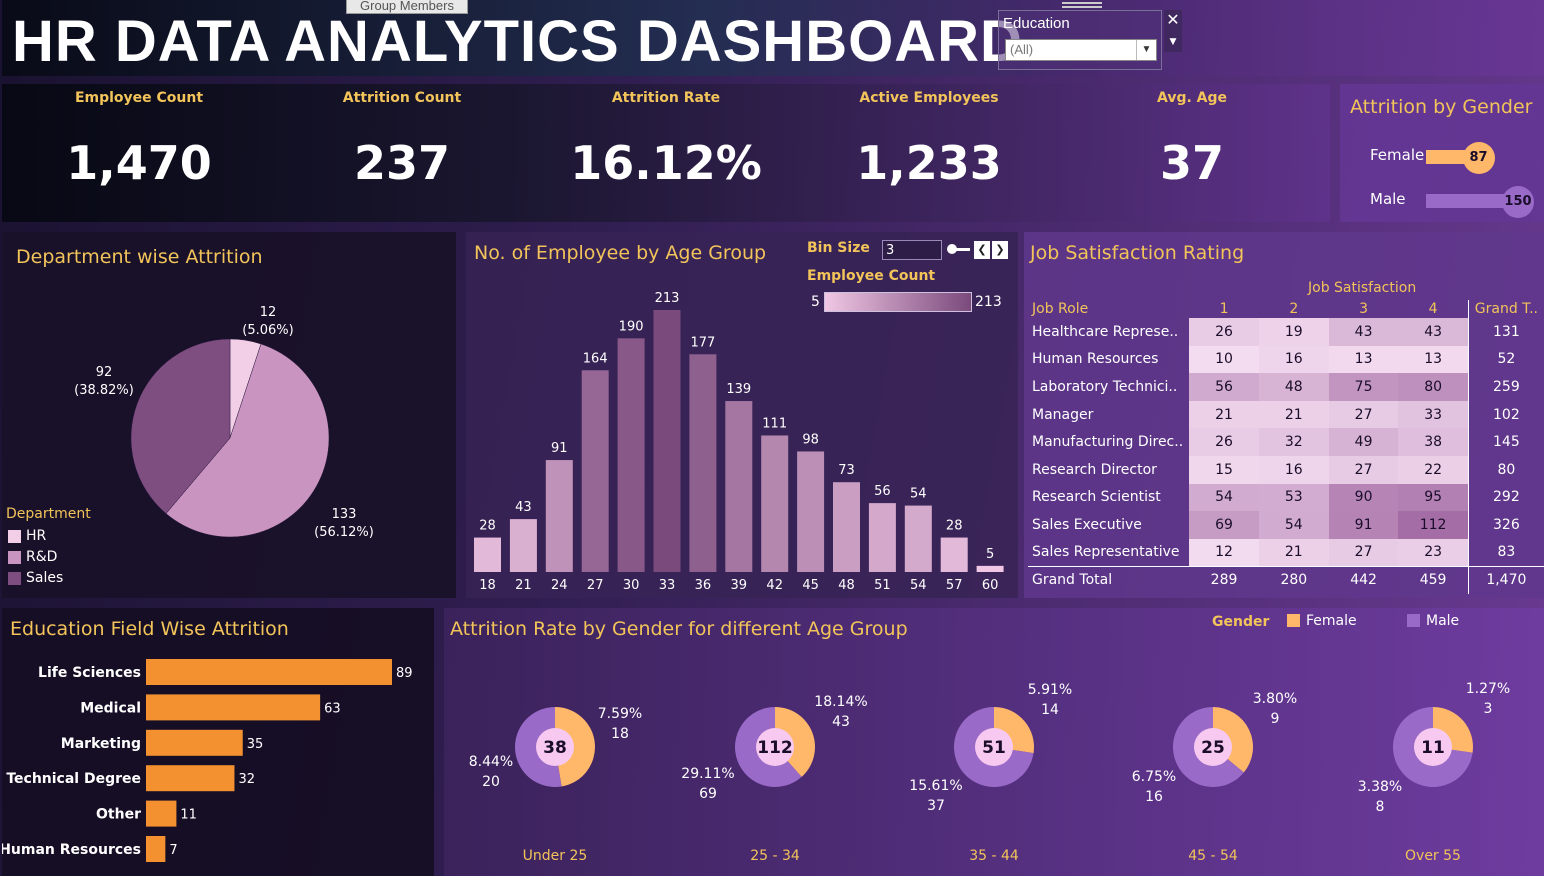 This screenshot has height=876, width=1544. I want to click on slider-handle, so click(952, 249).